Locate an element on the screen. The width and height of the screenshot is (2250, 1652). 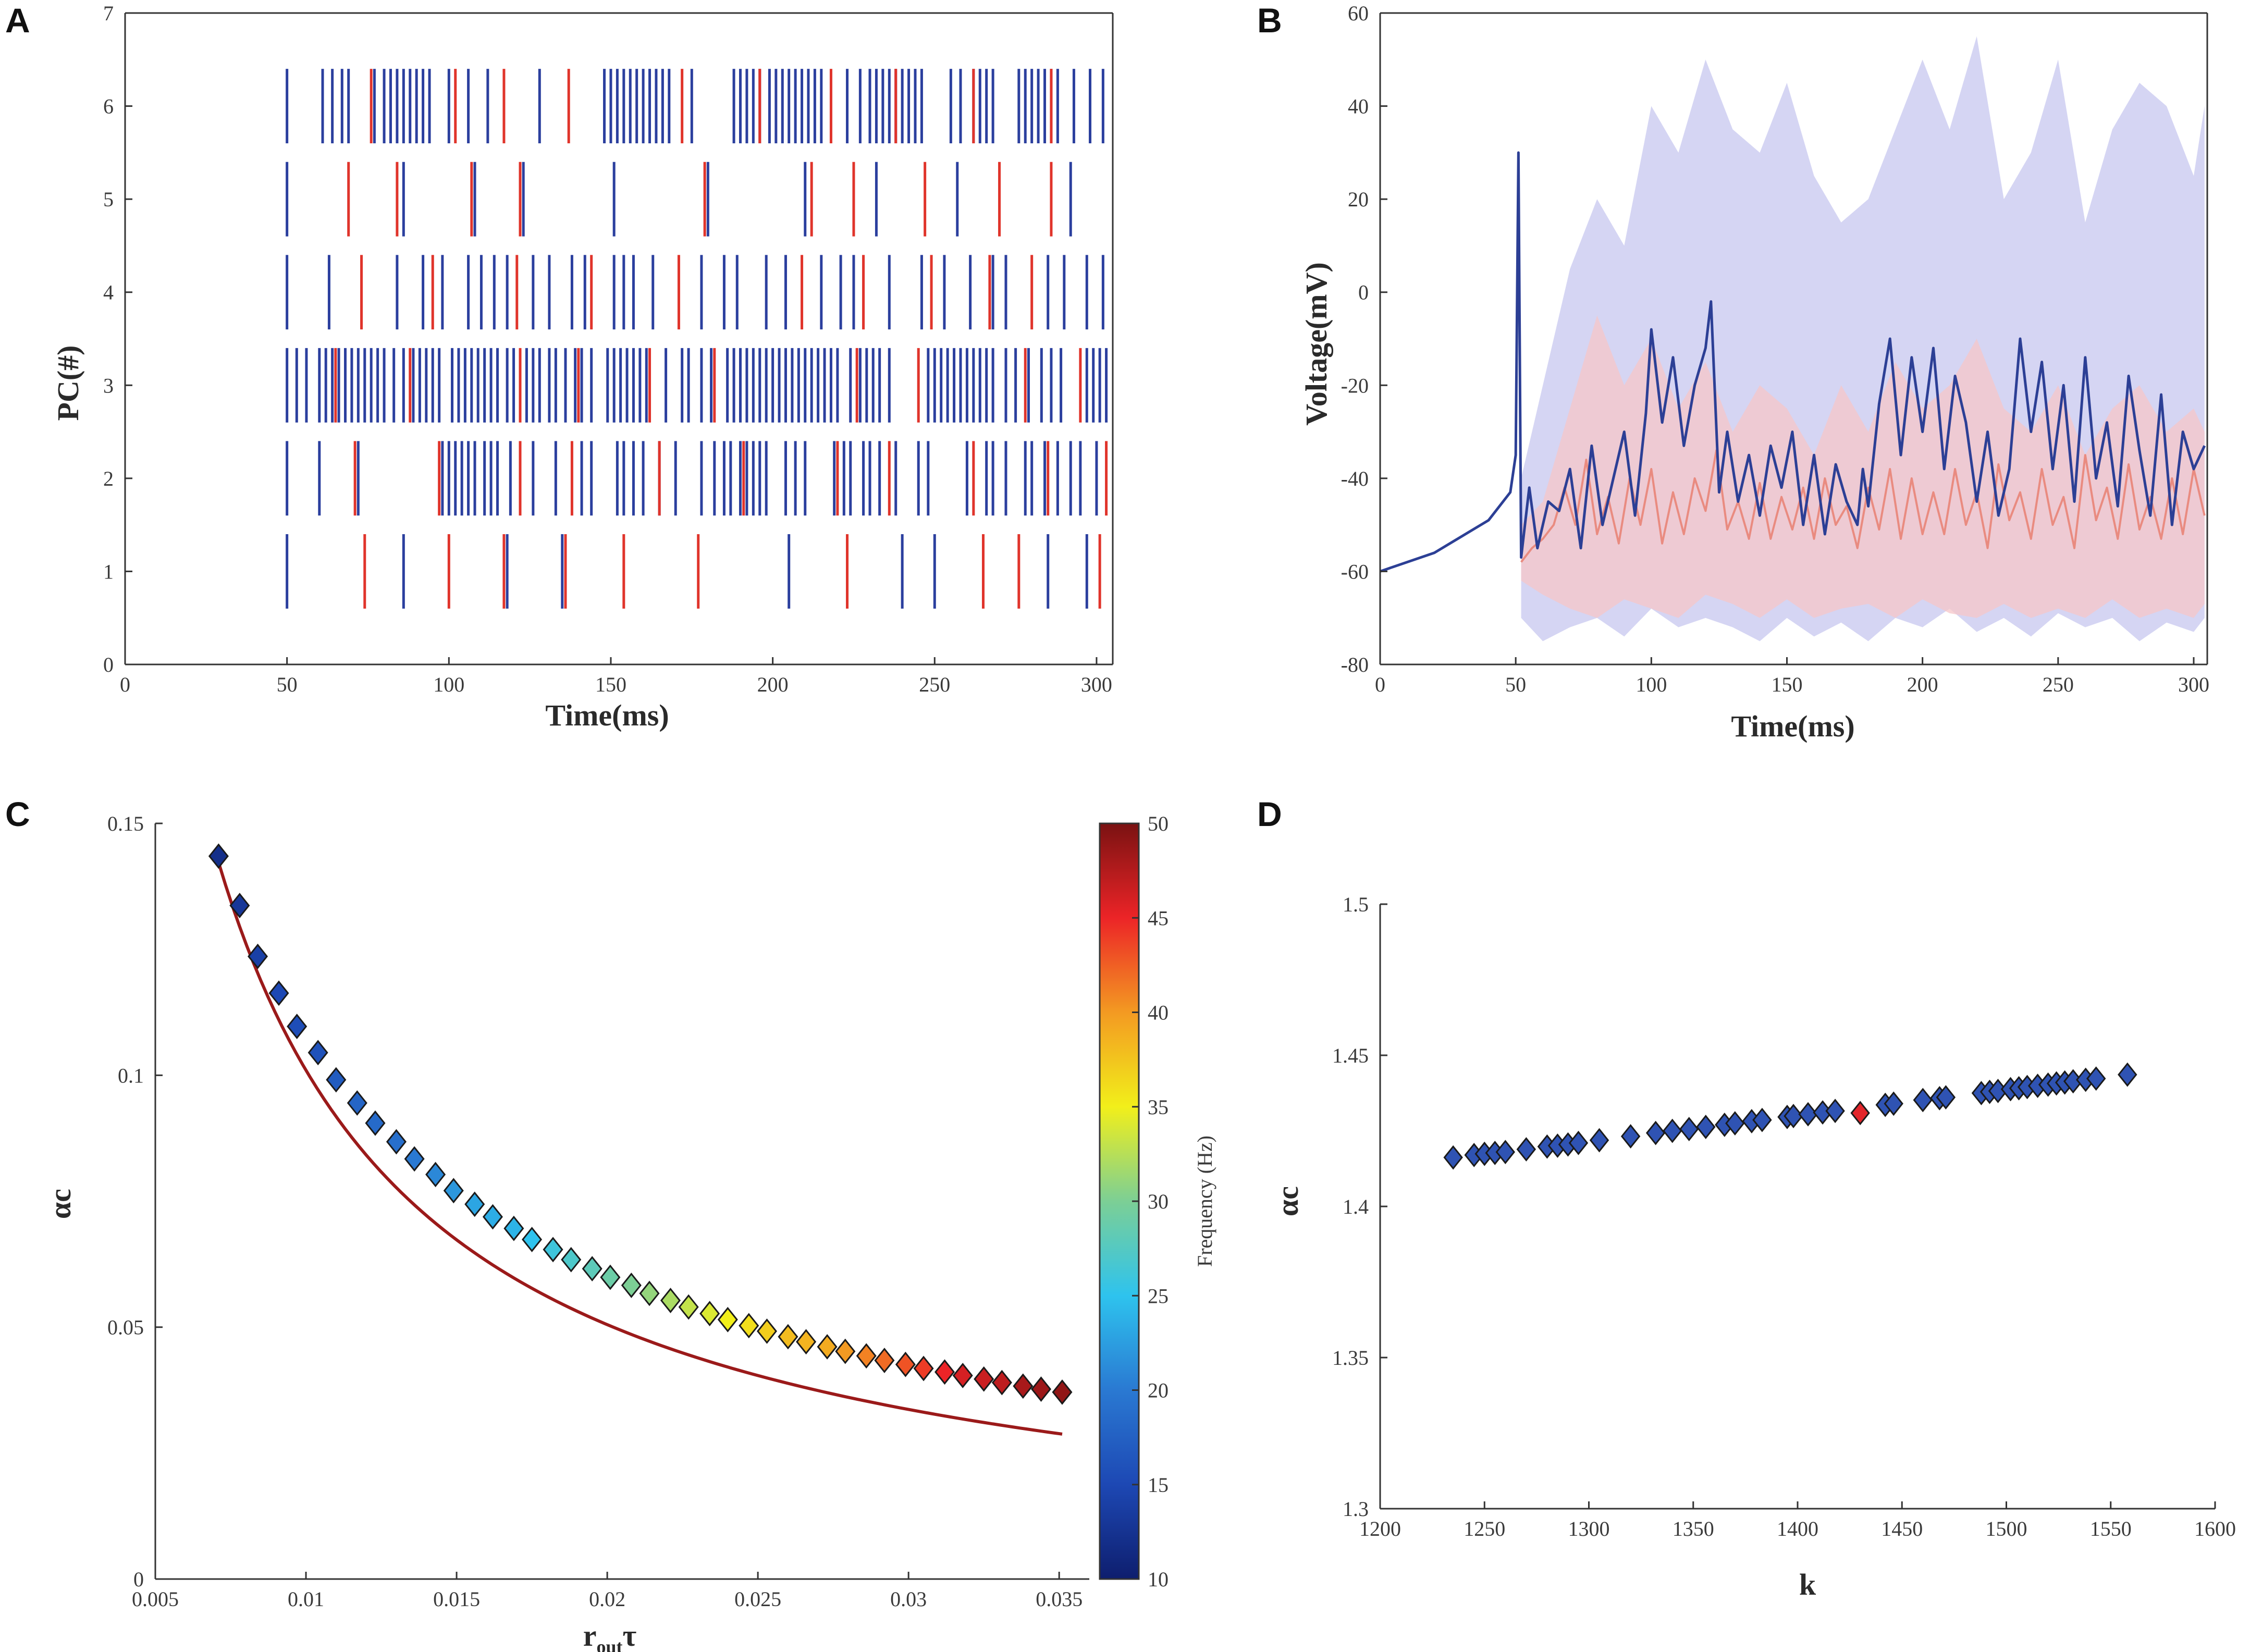
raster-x-tick-label: 200 is located at coordinates (773, 684).